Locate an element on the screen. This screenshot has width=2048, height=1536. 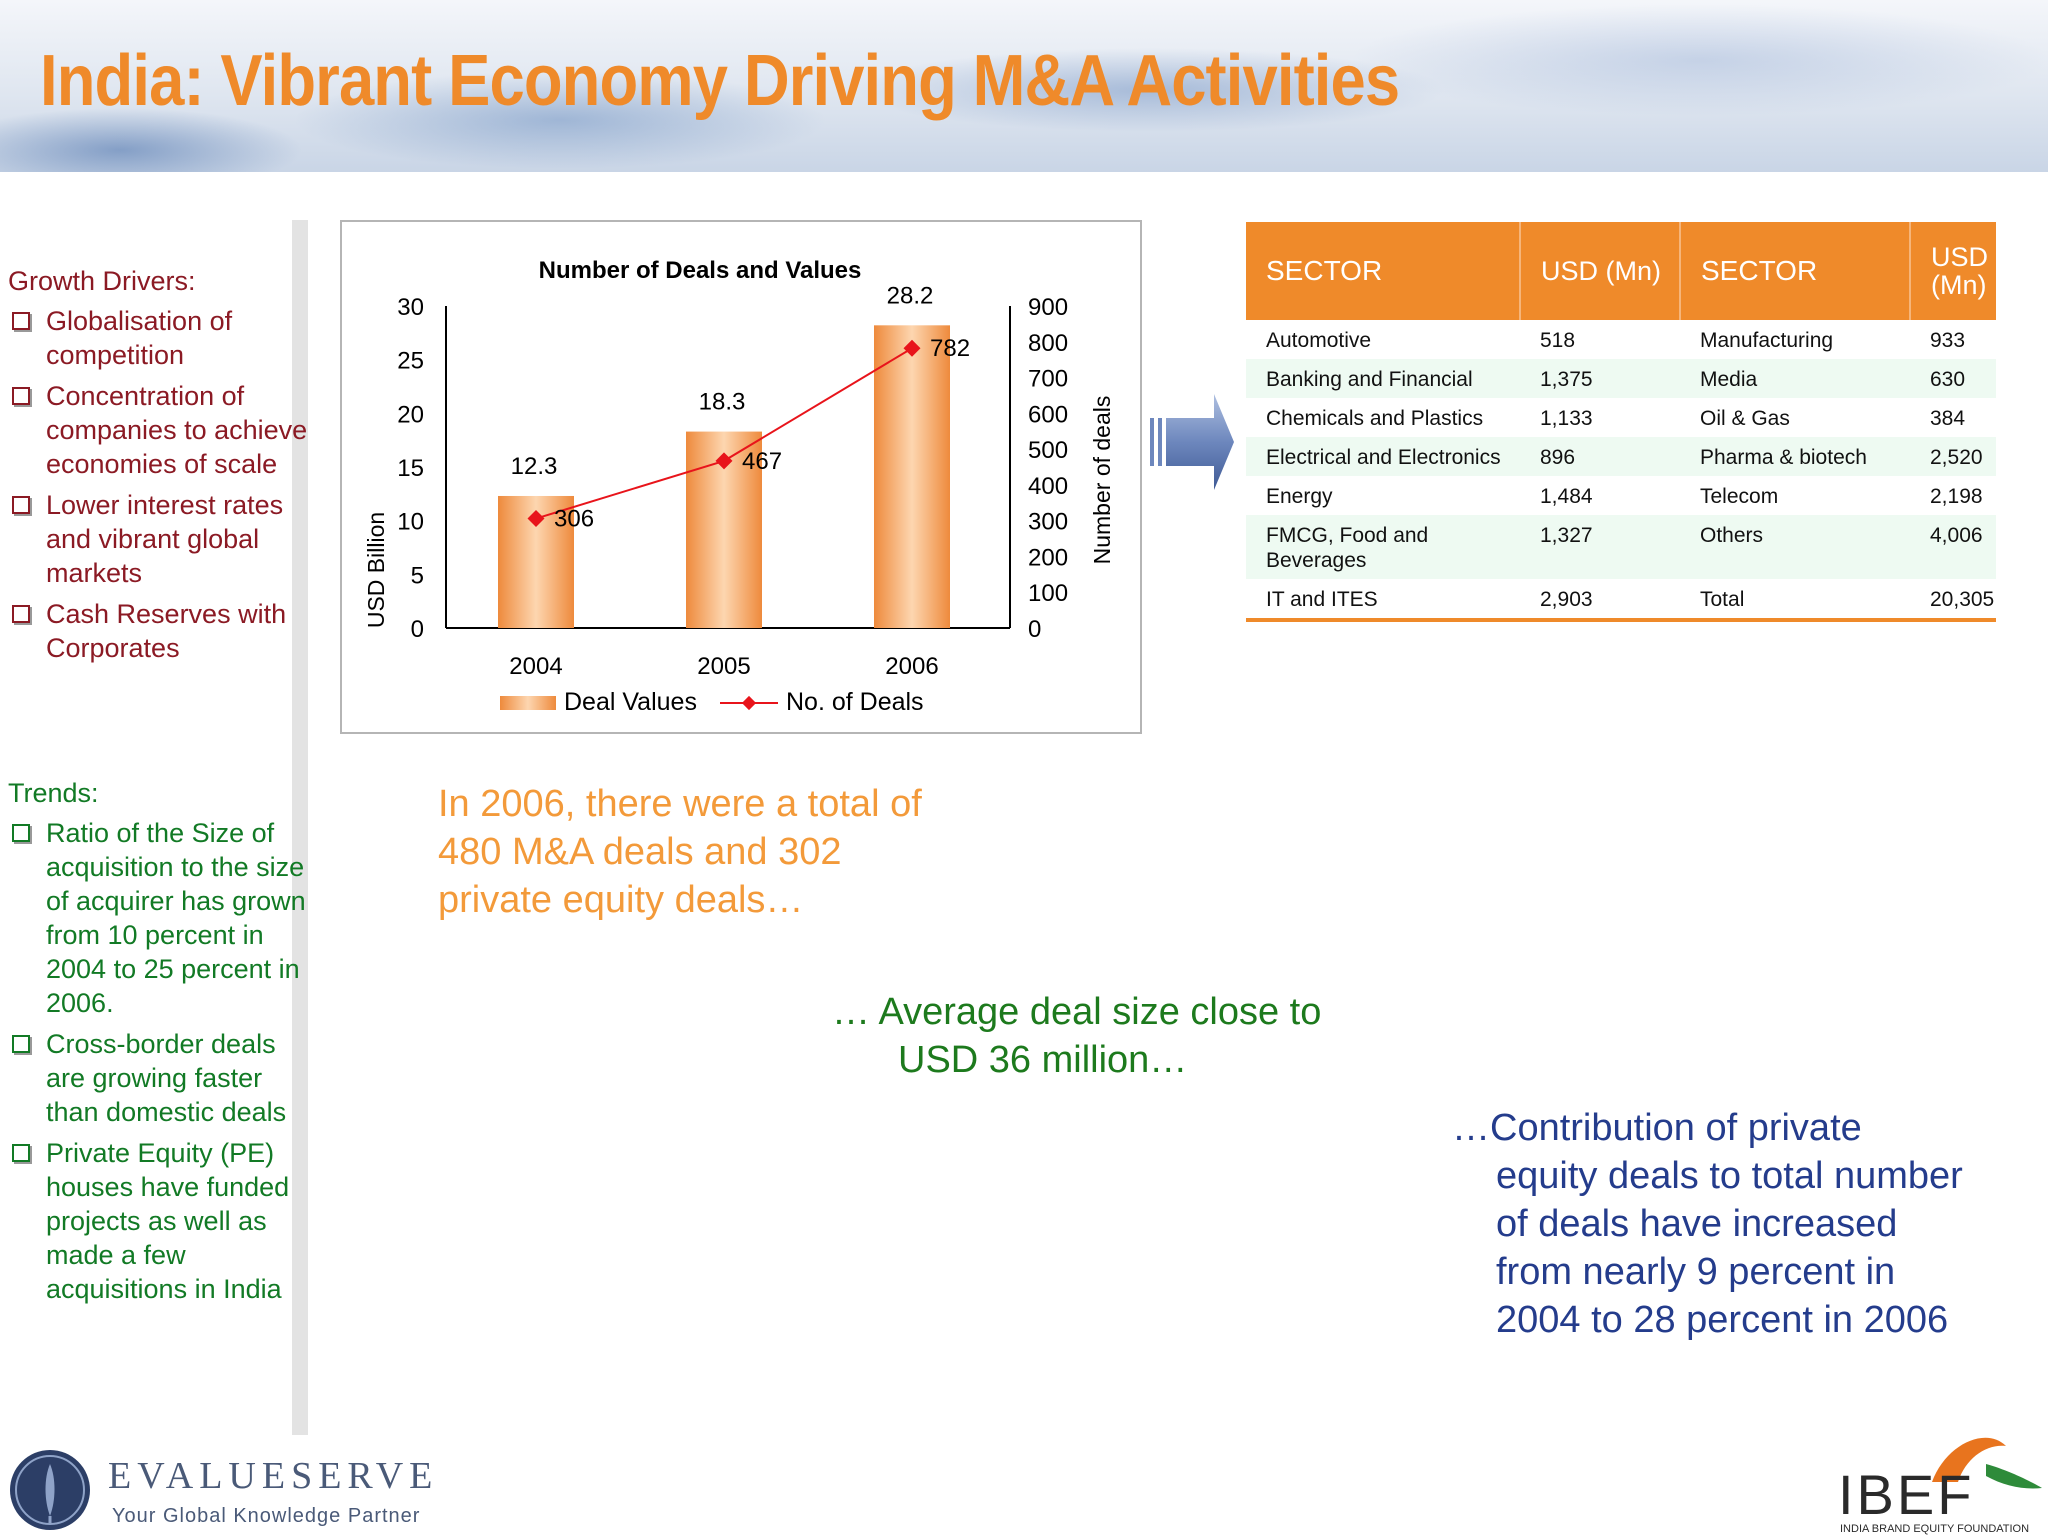
col-header-sector-2: SECTOR is located at coordinates (1795, 271).